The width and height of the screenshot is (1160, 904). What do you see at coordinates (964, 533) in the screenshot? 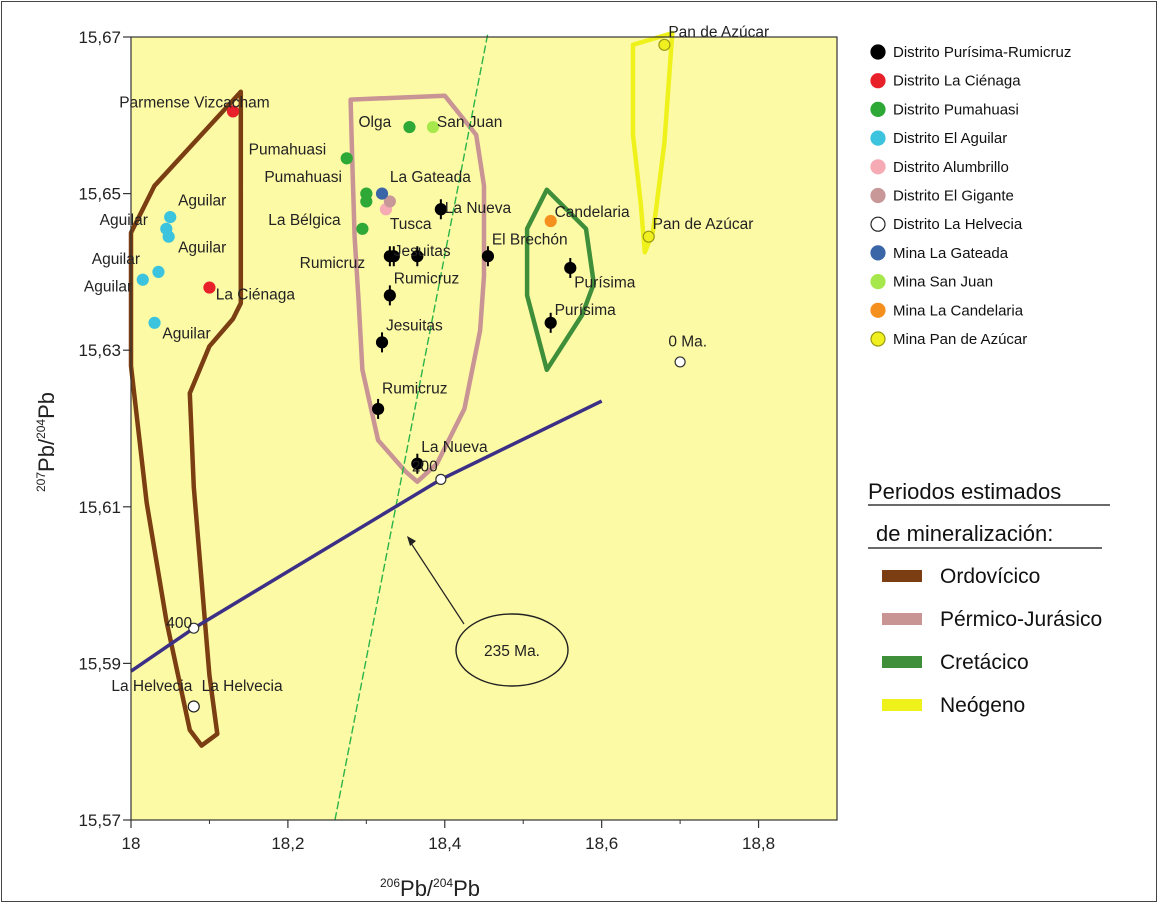
I see `periods-title-line2: de mineralización:` at bounding box center [964, 533].